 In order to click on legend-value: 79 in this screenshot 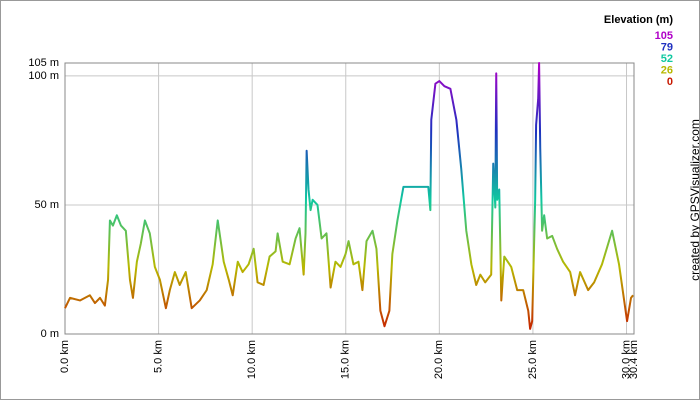, I will do `click(667, 47)`.